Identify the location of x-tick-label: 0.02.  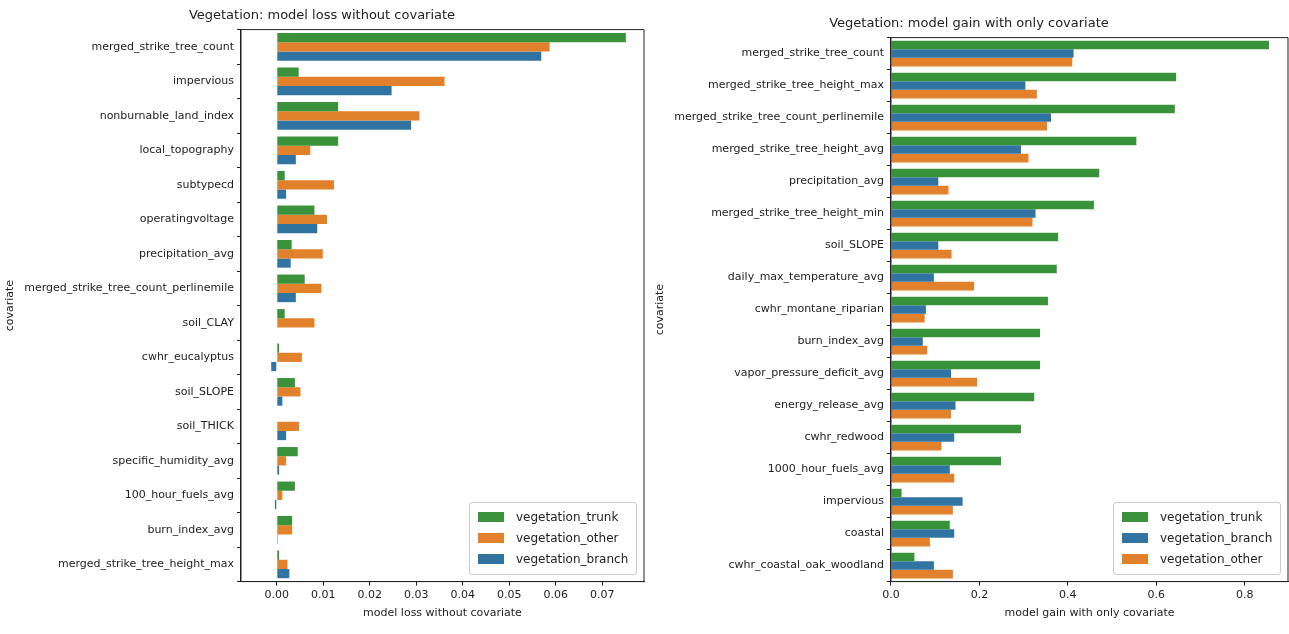
(369, 595).